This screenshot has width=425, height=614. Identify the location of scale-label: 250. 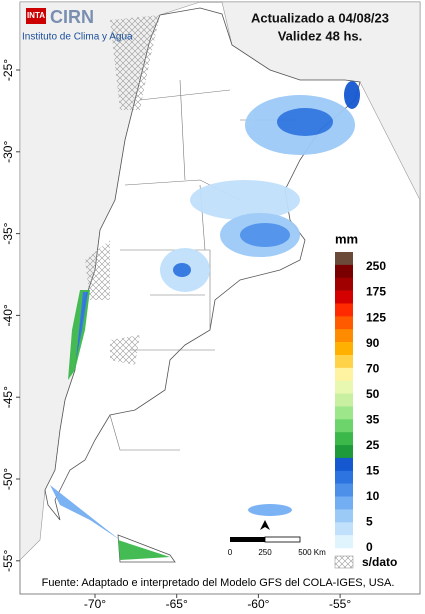
(265, 552).